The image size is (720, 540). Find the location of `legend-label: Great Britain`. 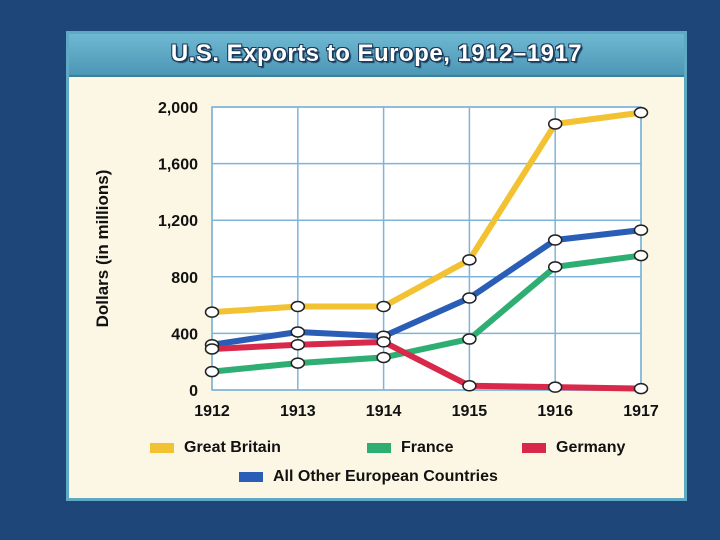

legend-label: Great Britain is located at coordinates (232, 447).